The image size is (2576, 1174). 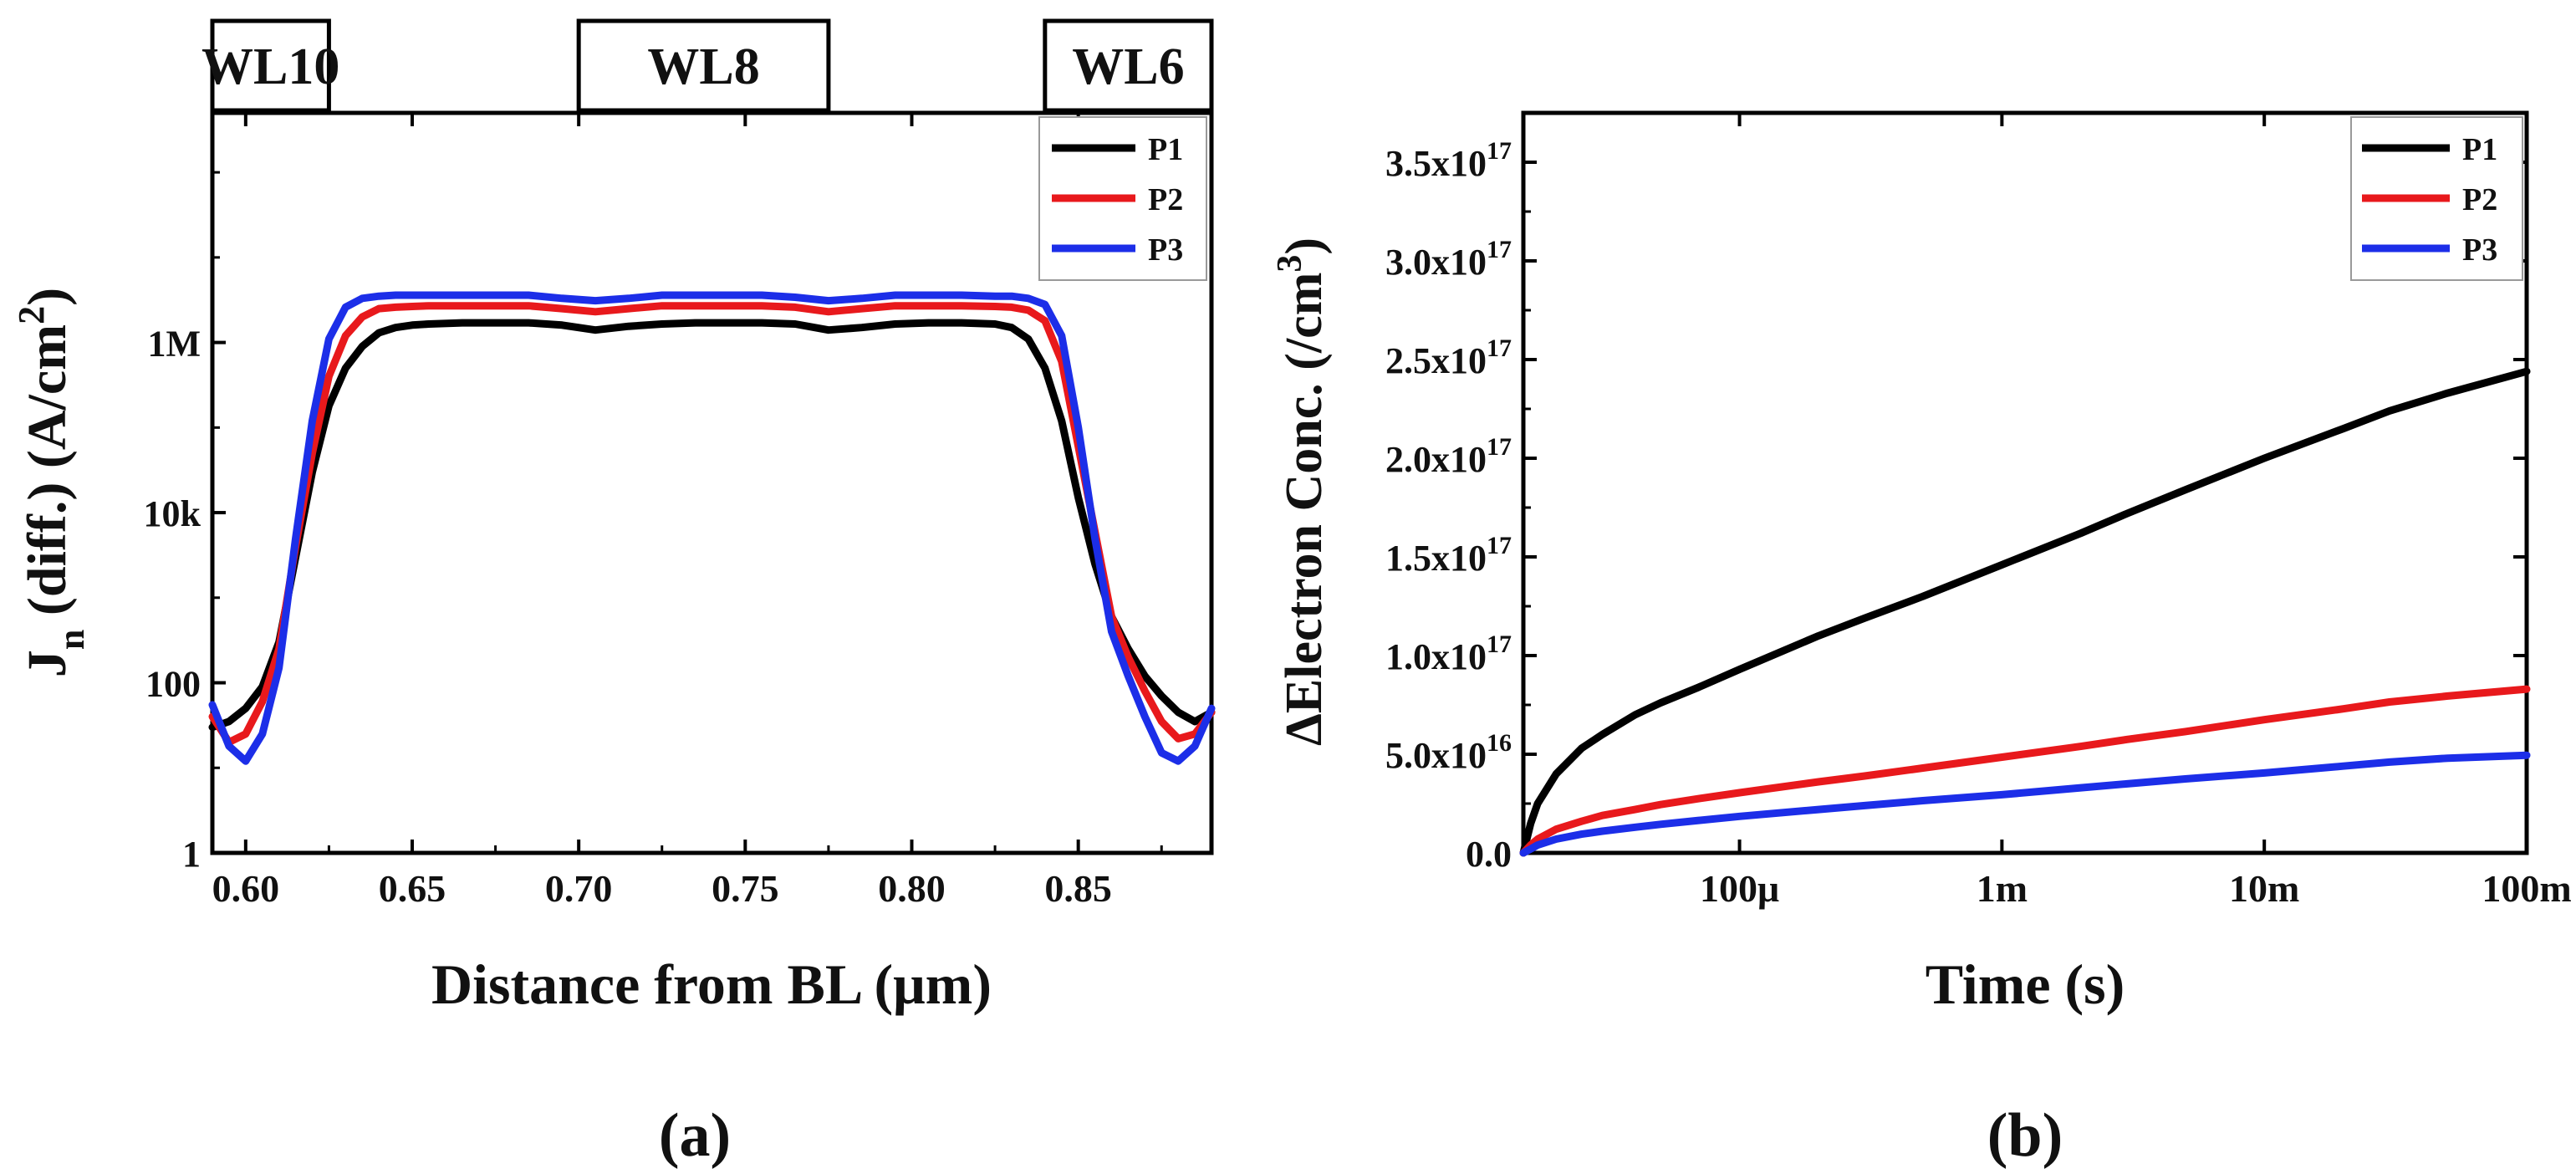 What do you see at coordinates (2025, 1135) in the screenshot?
I see `panel-label-b: (b)` at bounding box center [2025, 1135].